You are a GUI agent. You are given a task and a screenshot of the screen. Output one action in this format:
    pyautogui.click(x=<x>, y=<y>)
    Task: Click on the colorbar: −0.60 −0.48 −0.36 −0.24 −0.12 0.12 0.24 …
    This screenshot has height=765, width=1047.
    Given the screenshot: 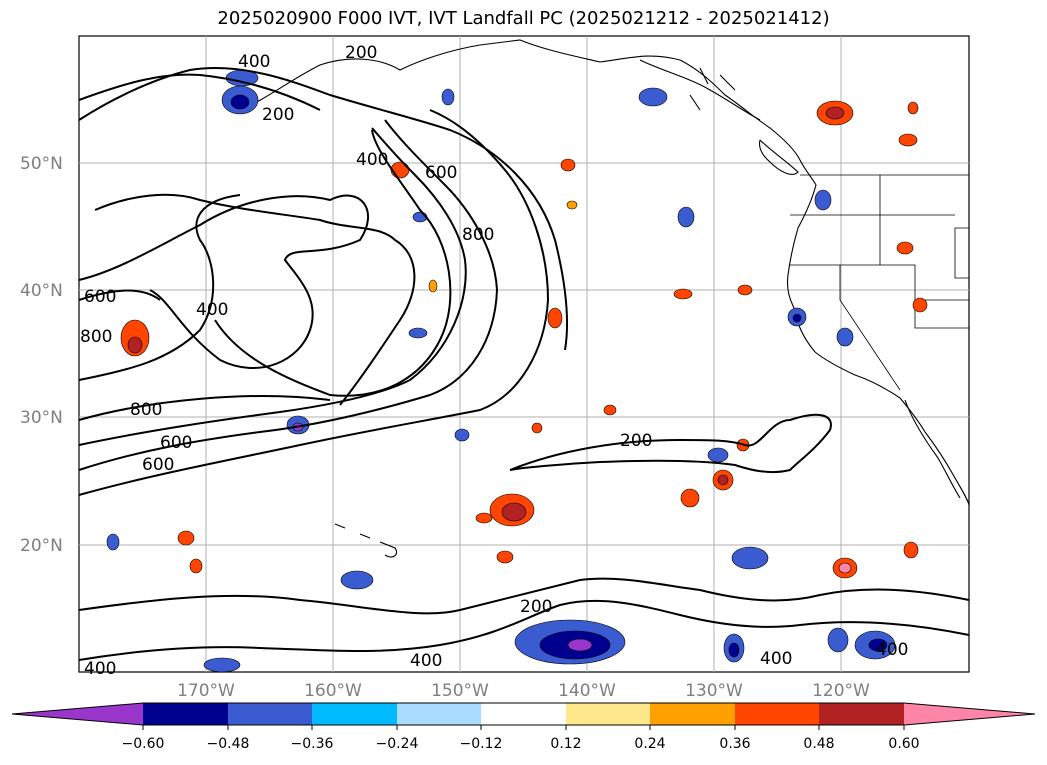 What is the action you would take?
    pyautogui.click(x=523, y=727)
    